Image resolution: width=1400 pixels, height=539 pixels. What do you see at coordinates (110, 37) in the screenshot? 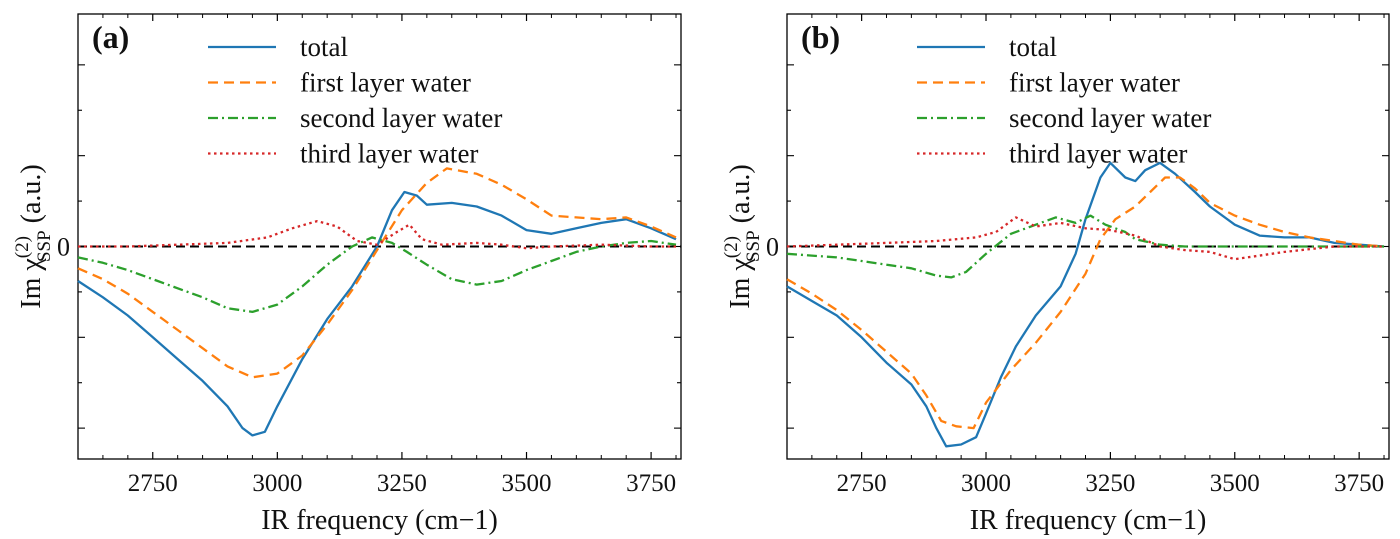
I see `panel-label: (a)` at bounding box center [110, 37].